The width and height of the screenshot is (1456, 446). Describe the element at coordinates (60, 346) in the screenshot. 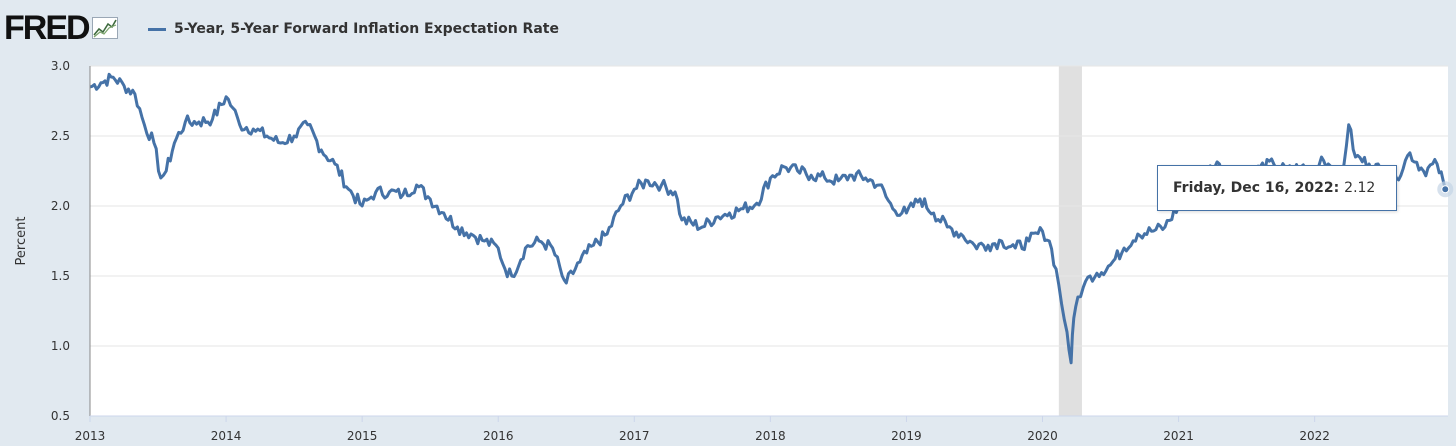

I see `y-tick-label: 1.0` at that location.